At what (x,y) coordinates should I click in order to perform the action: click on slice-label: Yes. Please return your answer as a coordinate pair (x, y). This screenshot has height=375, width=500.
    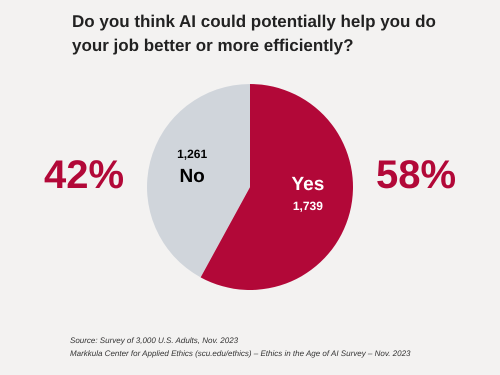
    Looking at the image, I should click on (307, 184).